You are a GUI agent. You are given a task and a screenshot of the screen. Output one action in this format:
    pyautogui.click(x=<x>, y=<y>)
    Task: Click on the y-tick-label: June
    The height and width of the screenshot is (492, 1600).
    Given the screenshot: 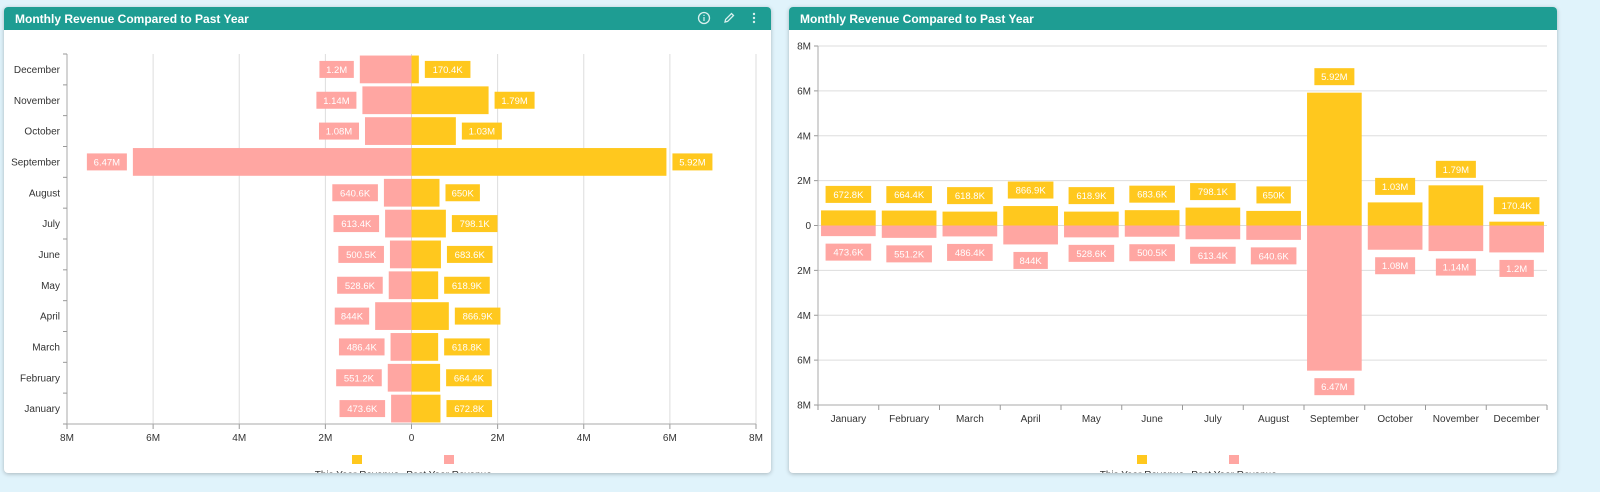 What is the action you would take?
    pyautogui.click(x=49, y=255)
    